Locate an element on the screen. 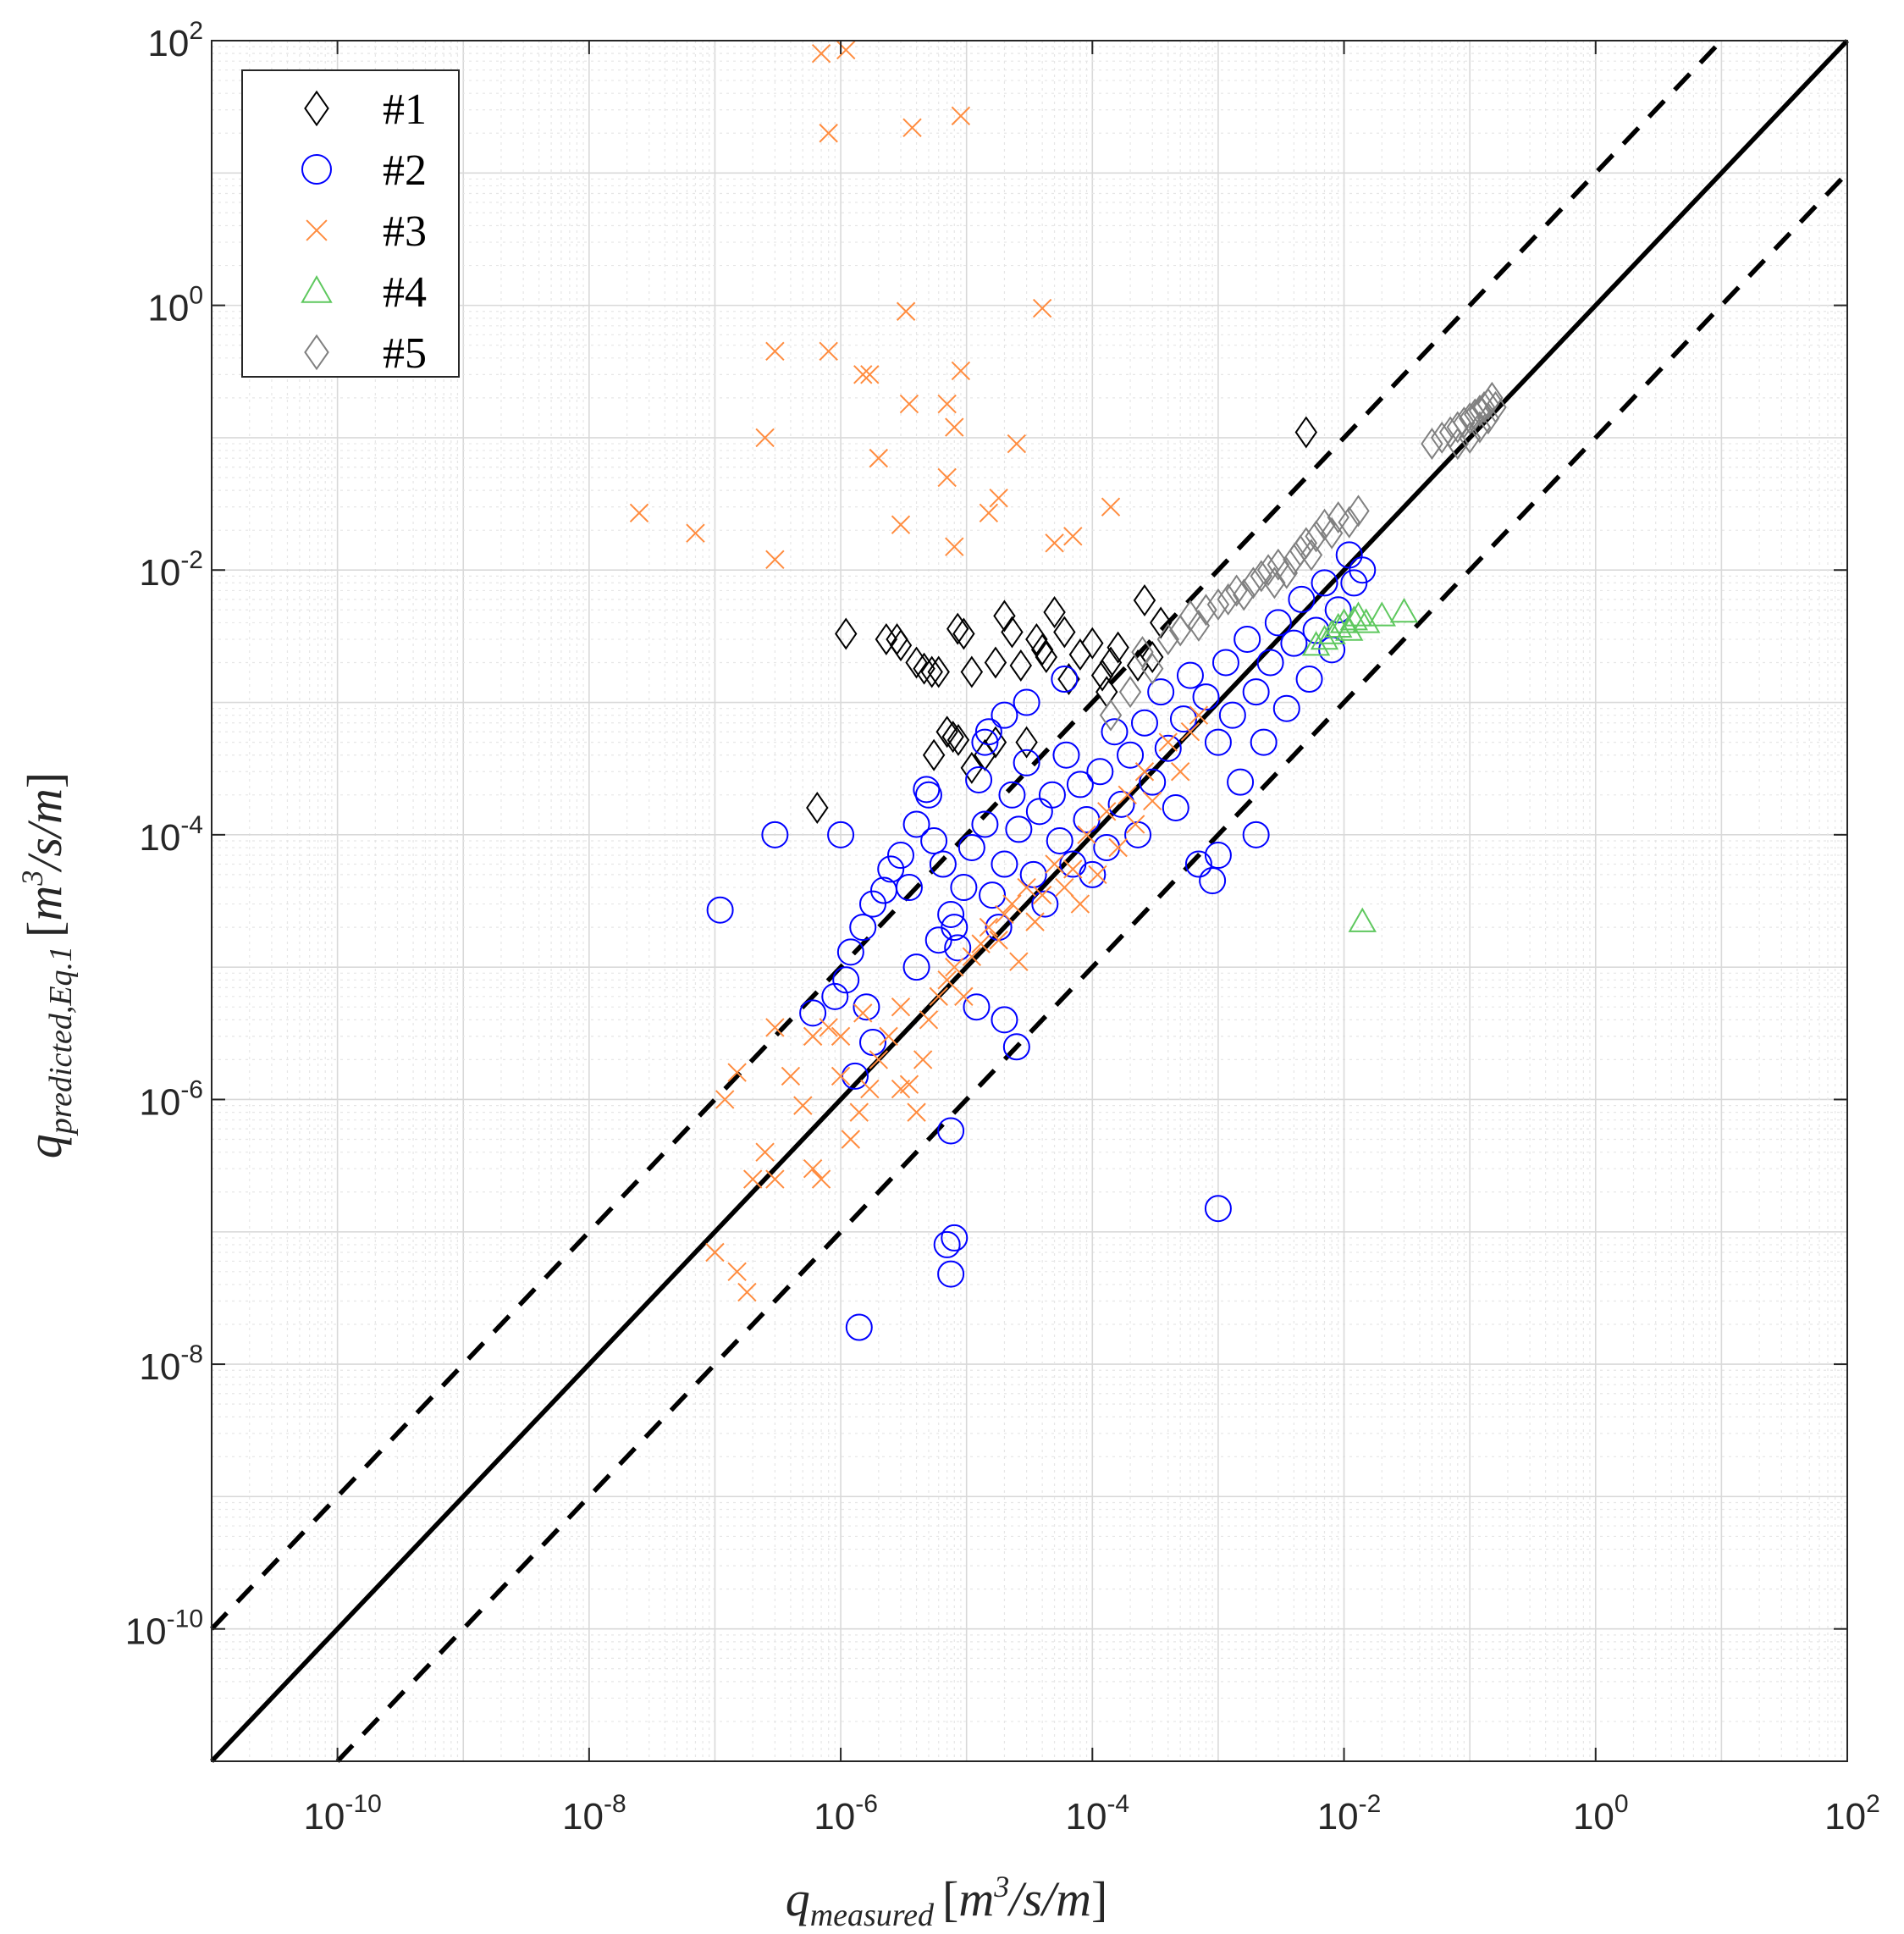 Image resolution: width=1904 pixels, height=1934 pixels. legend-label: #4 is located at coordinates (405, 292).